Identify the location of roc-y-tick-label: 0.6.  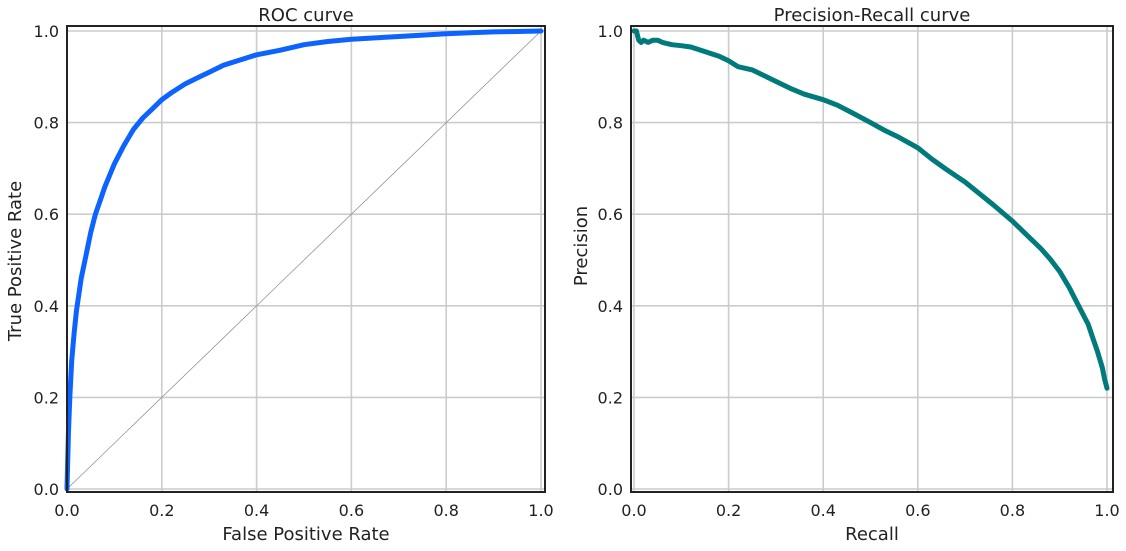
(46, 214).